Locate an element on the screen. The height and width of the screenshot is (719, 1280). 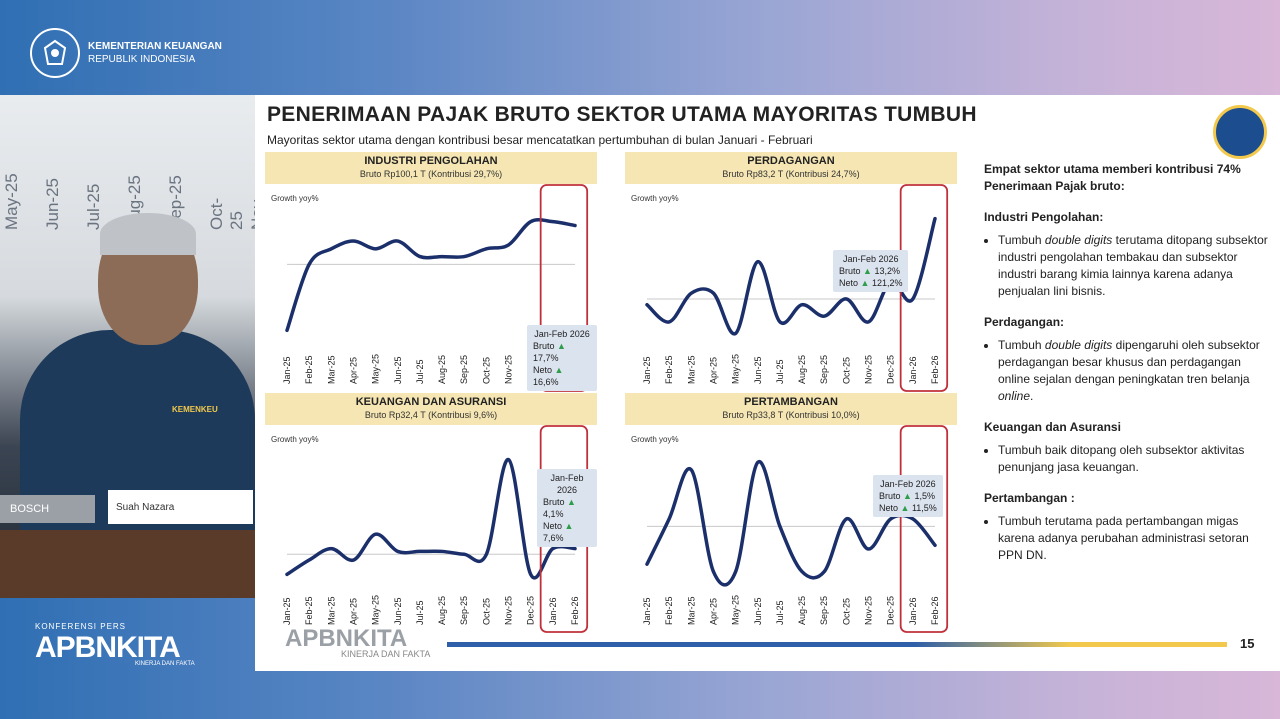
x-tick-label: Nov-25 is located at coordinates (509, 369).